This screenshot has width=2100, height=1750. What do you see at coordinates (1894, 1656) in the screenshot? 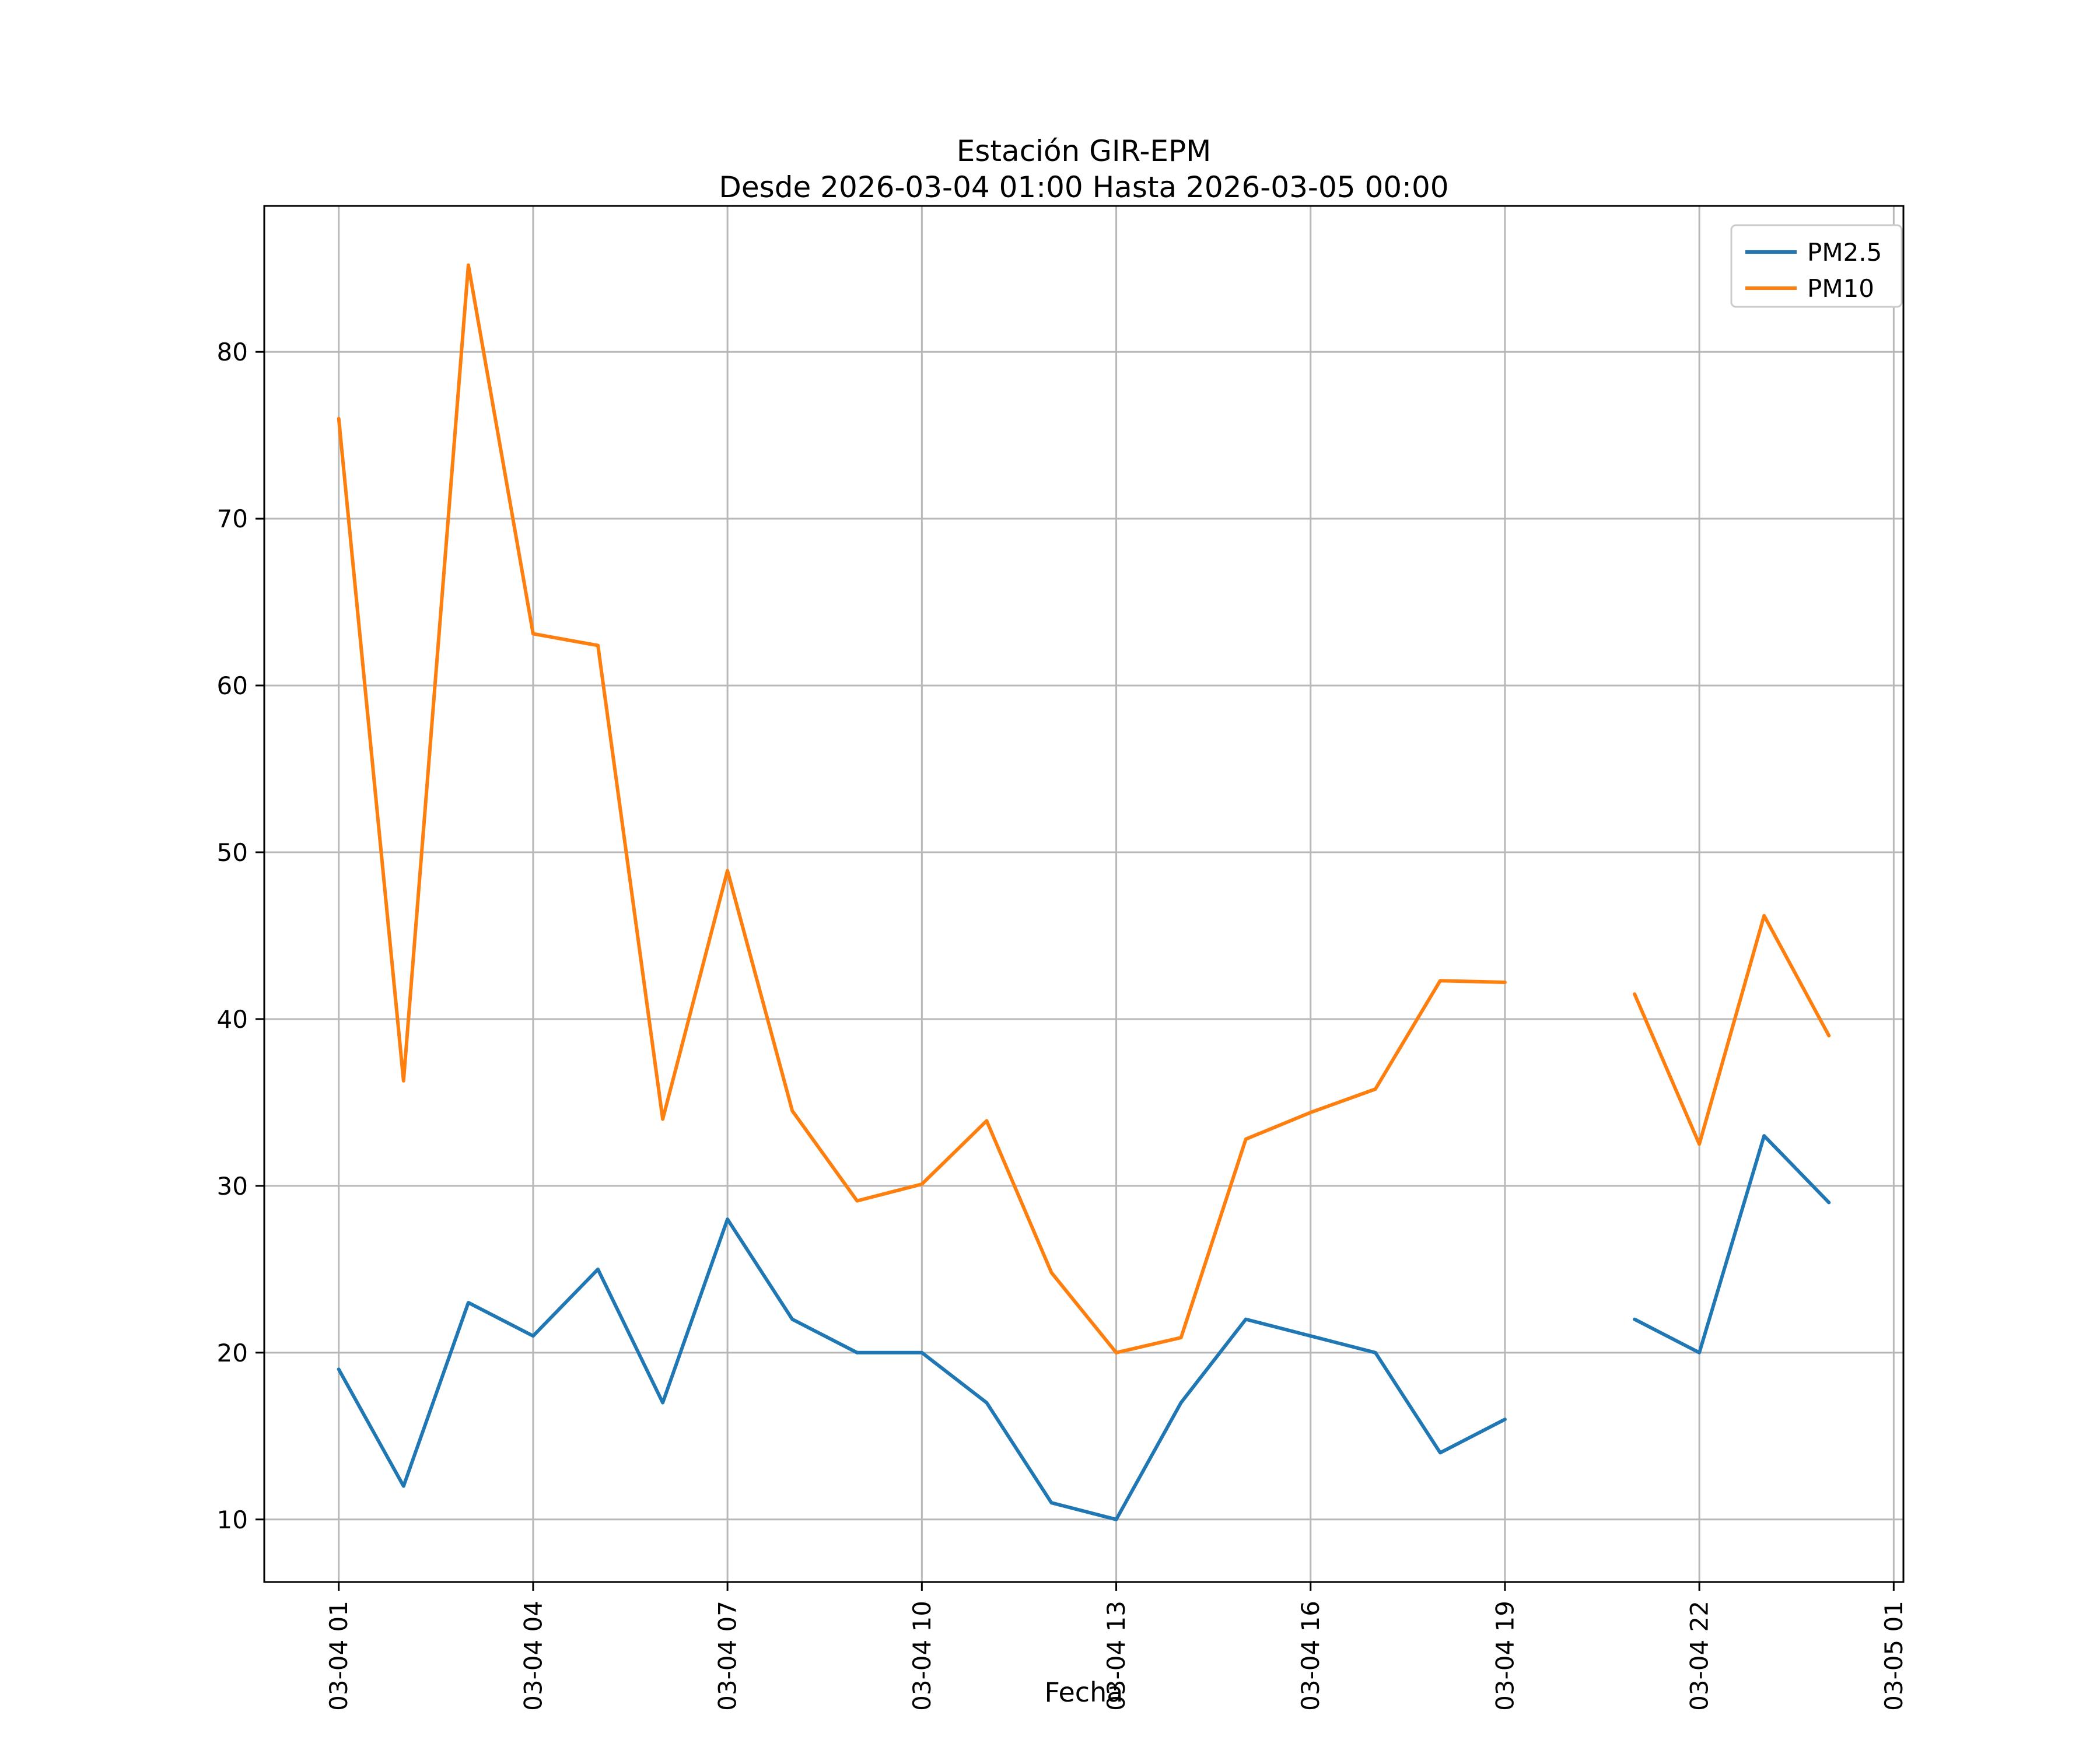
I see `x-tick-label: 03-05 01` at bounding box center [1894, 1656].